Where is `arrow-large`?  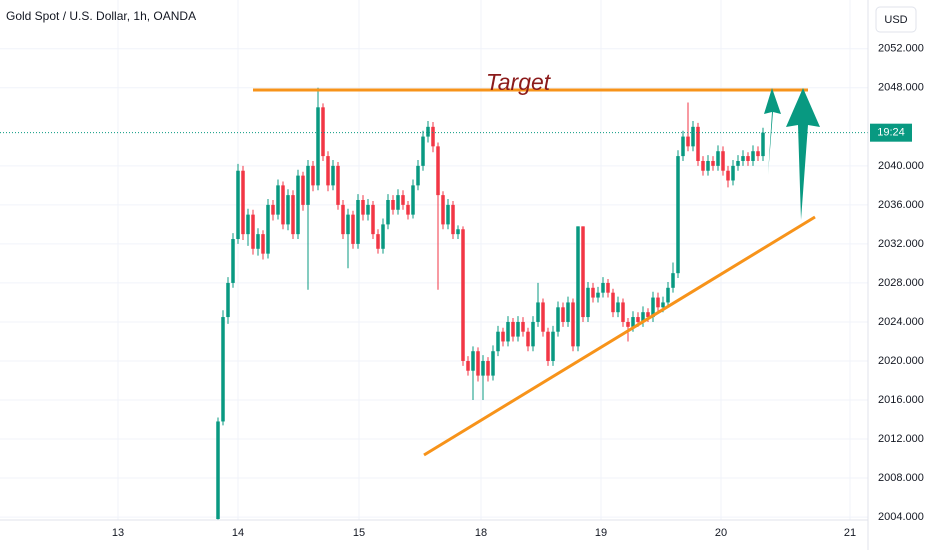 arrow-large is located at coordinates (803, 154).